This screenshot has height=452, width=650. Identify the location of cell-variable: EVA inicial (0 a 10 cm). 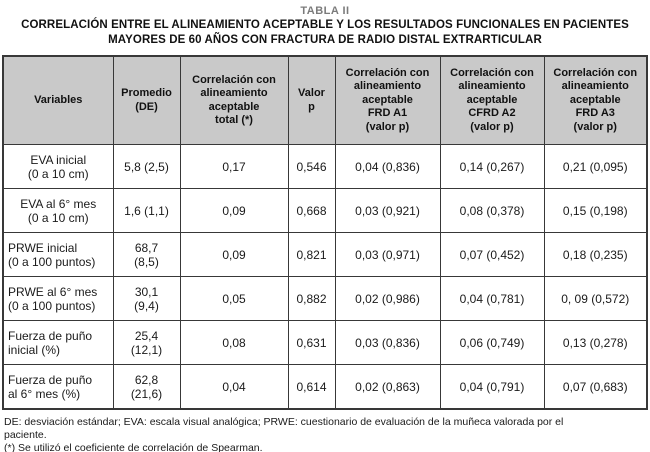
(58, 166).